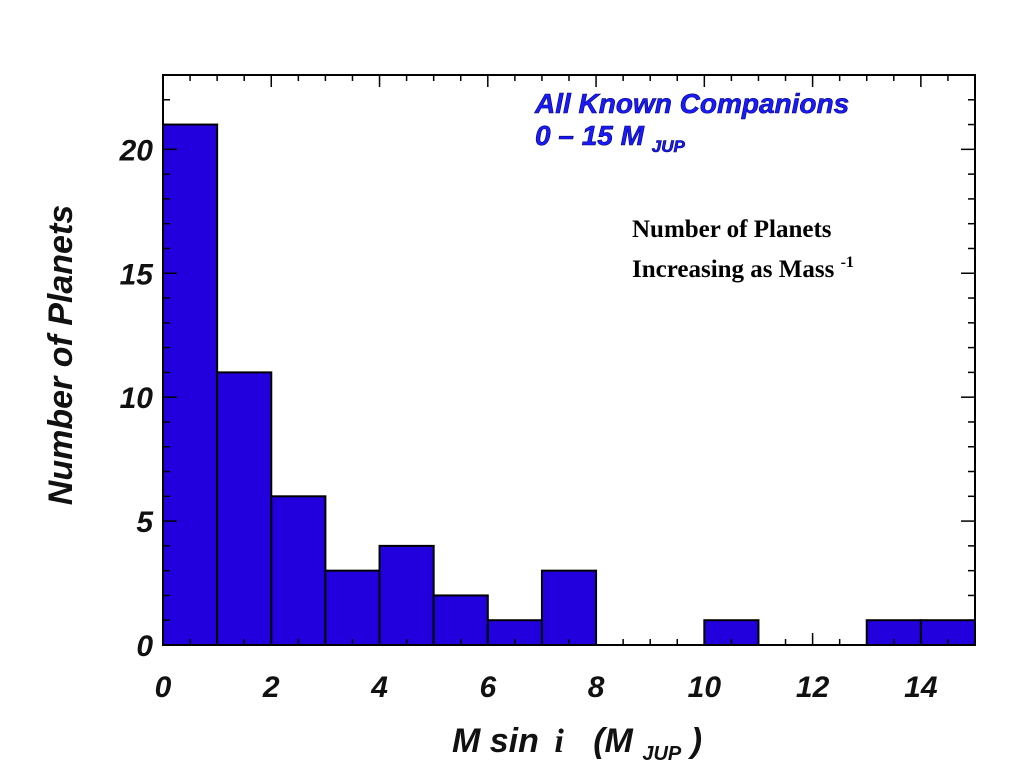 The width and height of the screenshot is (1024, 768). What do you see at coordinates (137, 398) in the screenshot?
I see `y-tick-label: 10` at bounding box center [137, 398].